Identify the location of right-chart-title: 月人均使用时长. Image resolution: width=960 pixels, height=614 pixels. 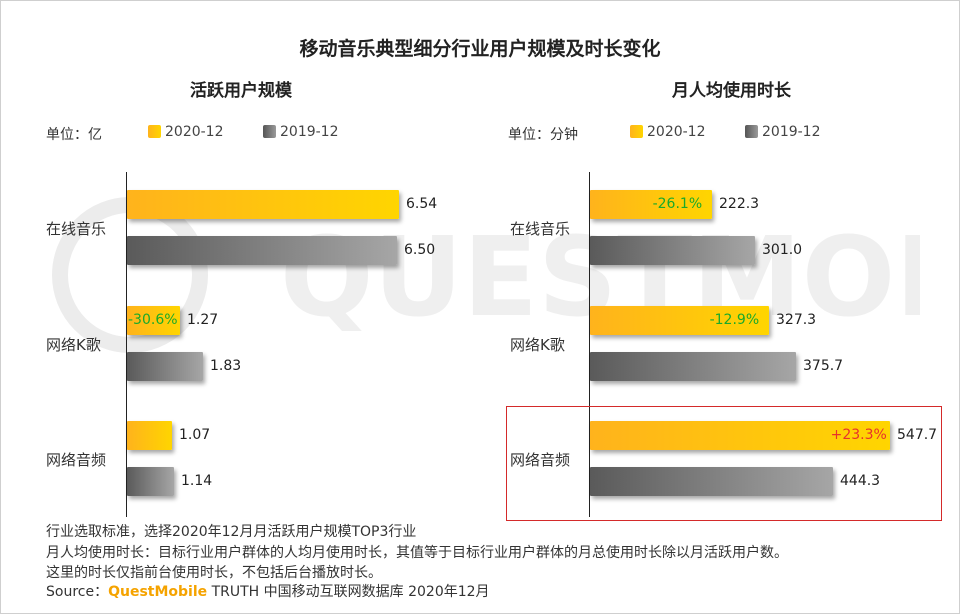
(731, 91).